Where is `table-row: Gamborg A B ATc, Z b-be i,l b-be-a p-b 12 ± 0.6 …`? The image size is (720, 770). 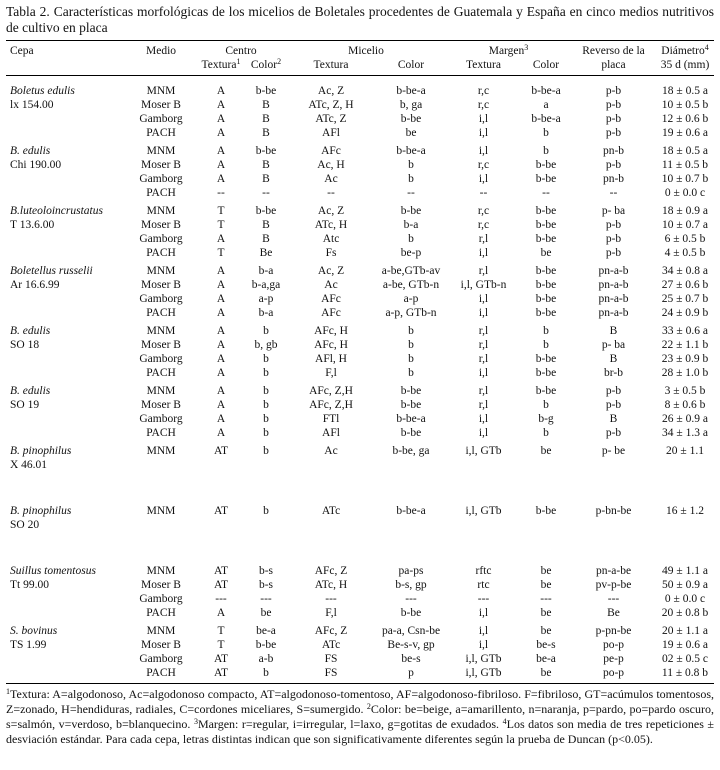 table-row: Gamborg A B ATc, Z b-be i,l b-be-a p-b 12 ± 0.6 … is located at coordinates (360, 119).